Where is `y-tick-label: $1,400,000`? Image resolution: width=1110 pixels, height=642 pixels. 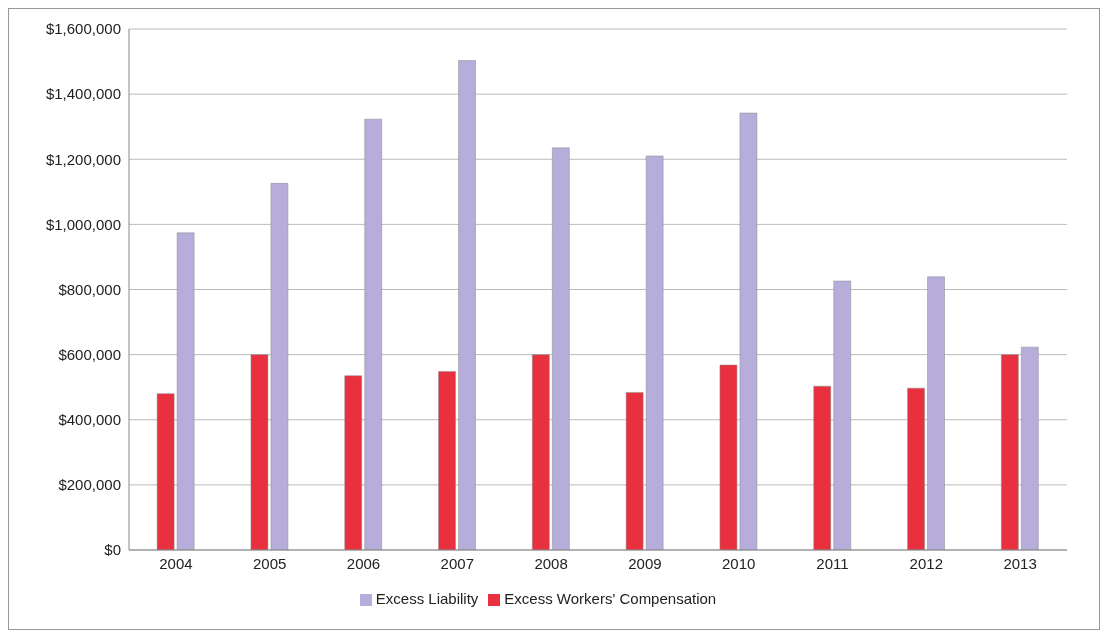 y-tick-label: $1,400,000 is located at coordinates (83, 94).